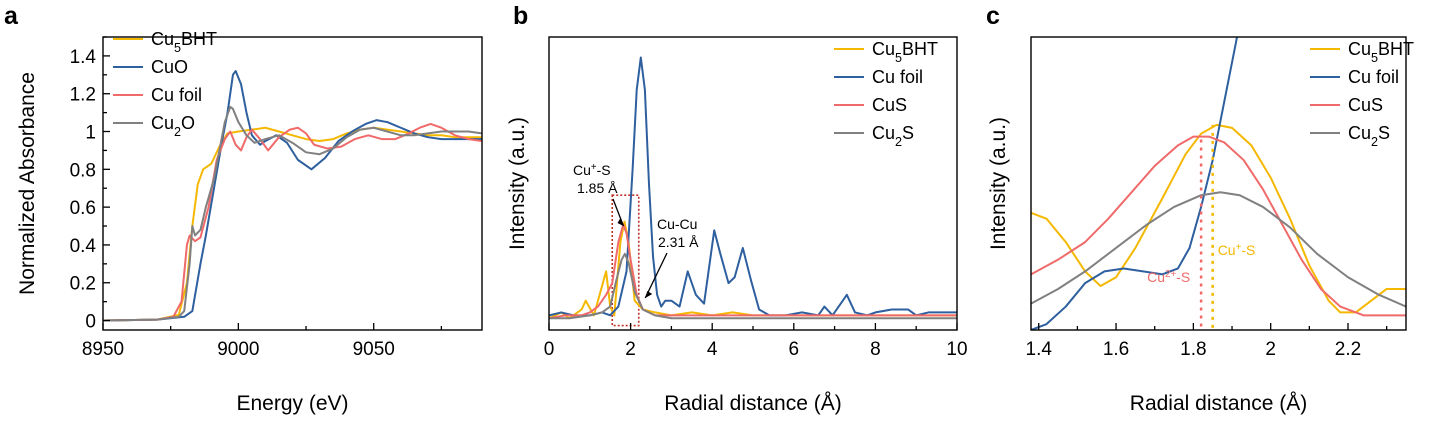 The height and width of the screenshot is (421, 1449). What do you see at coordinates (597, 188) in the screenshot?
I see `annotation-cu-plus-s-distance: 1.85 Å` at bounding box center [597, 188].